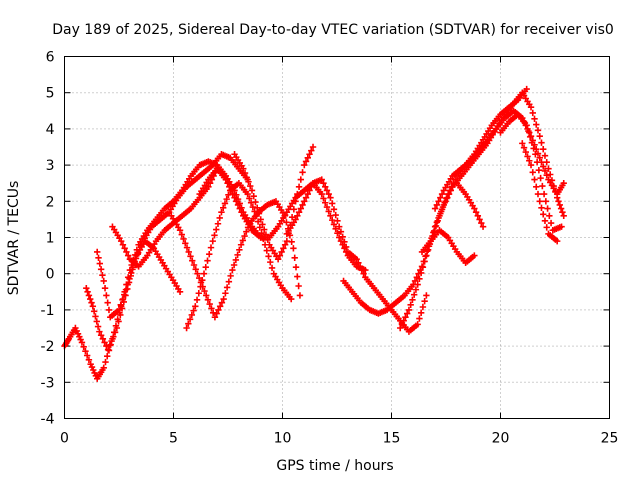  Describe the element at coordinates (283, 439) in the screenshot. I see `x-tick-label: 10` at that location.